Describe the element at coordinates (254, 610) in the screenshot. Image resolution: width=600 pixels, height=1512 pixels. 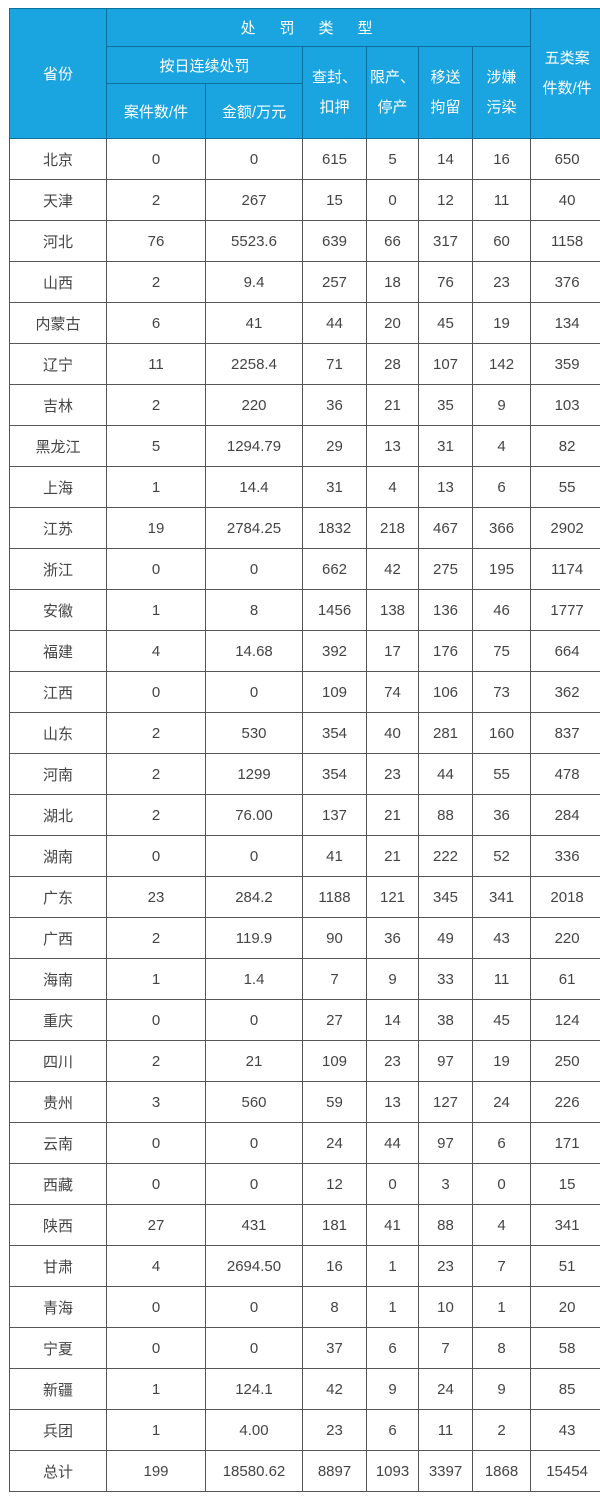
I see `value-cell: 8` at that location.